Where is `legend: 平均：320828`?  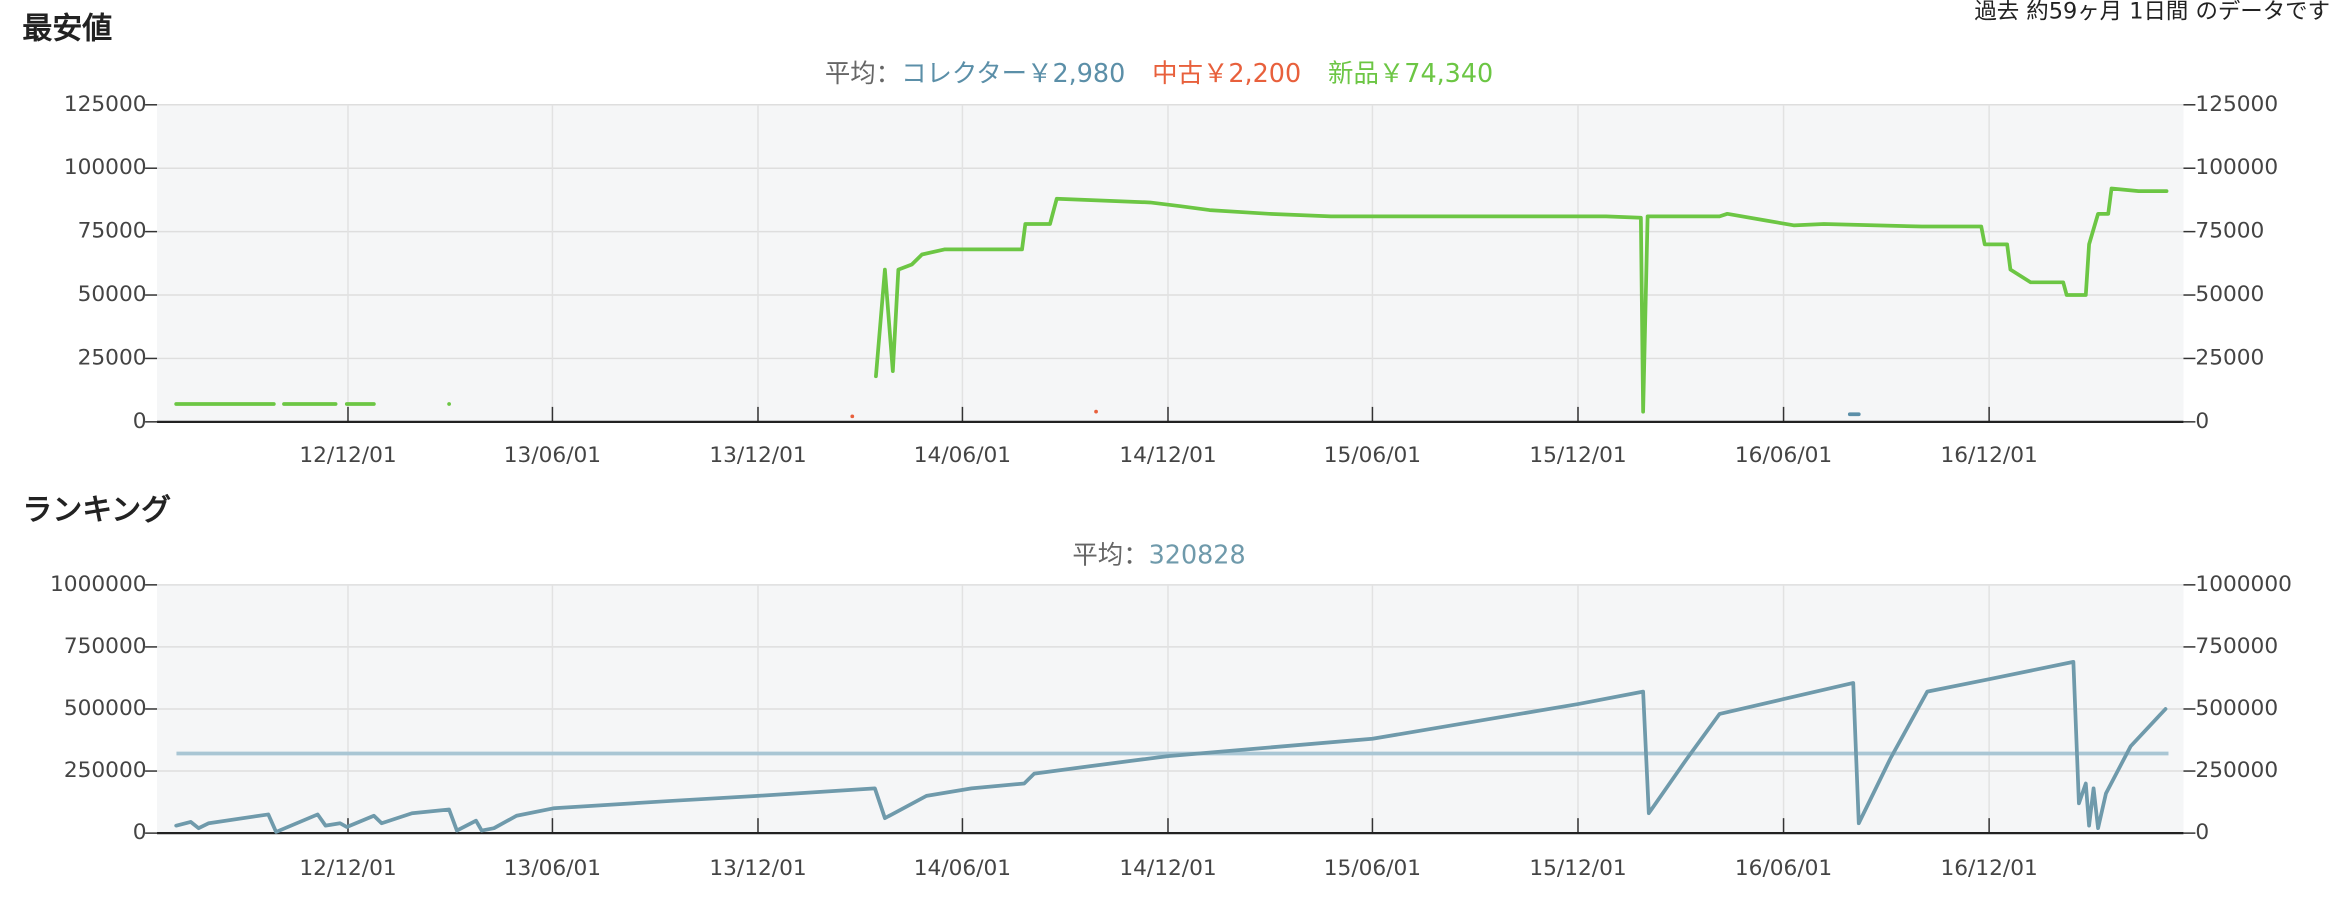
legend: 平均：320828 is located at coordinates (1158, 554).